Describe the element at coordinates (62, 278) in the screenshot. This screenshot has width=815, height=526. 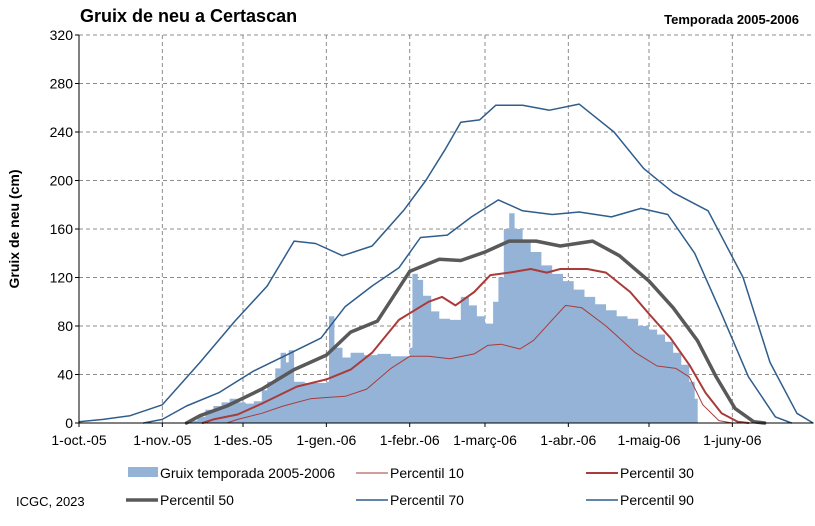
I see `y-tick-label: 120` at that location.